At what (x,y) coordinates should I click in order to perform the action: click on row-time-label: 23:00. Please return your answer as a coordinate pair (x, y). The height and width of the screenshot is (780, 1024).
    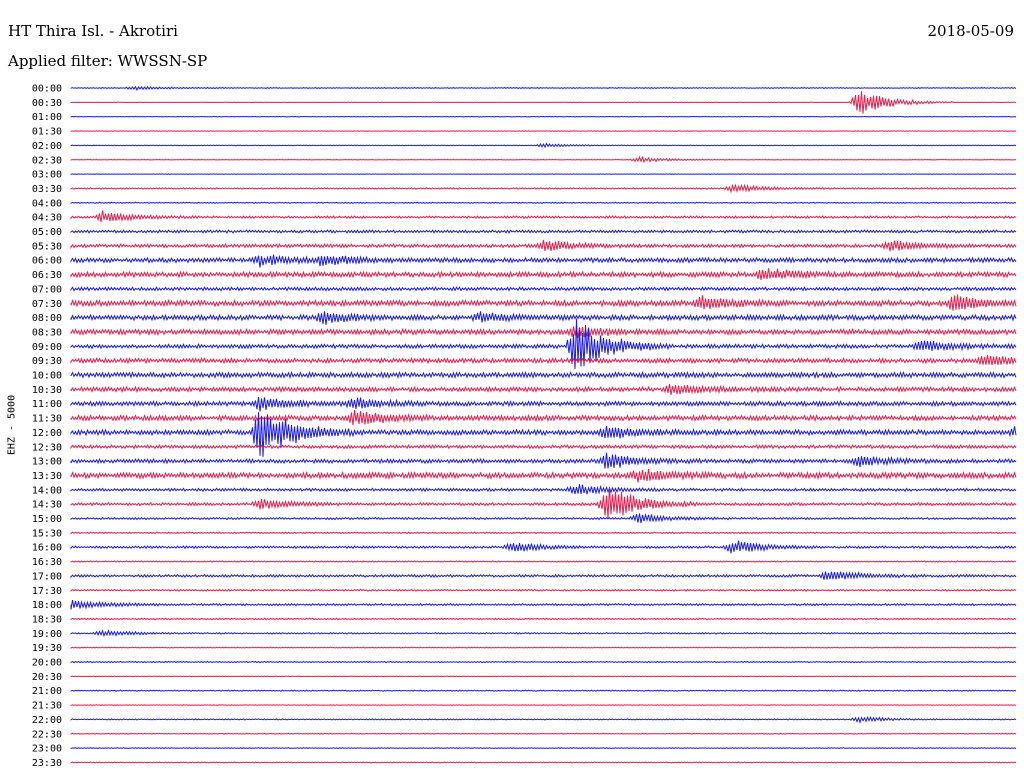
    Looking at the image, I should click on (47, 749).